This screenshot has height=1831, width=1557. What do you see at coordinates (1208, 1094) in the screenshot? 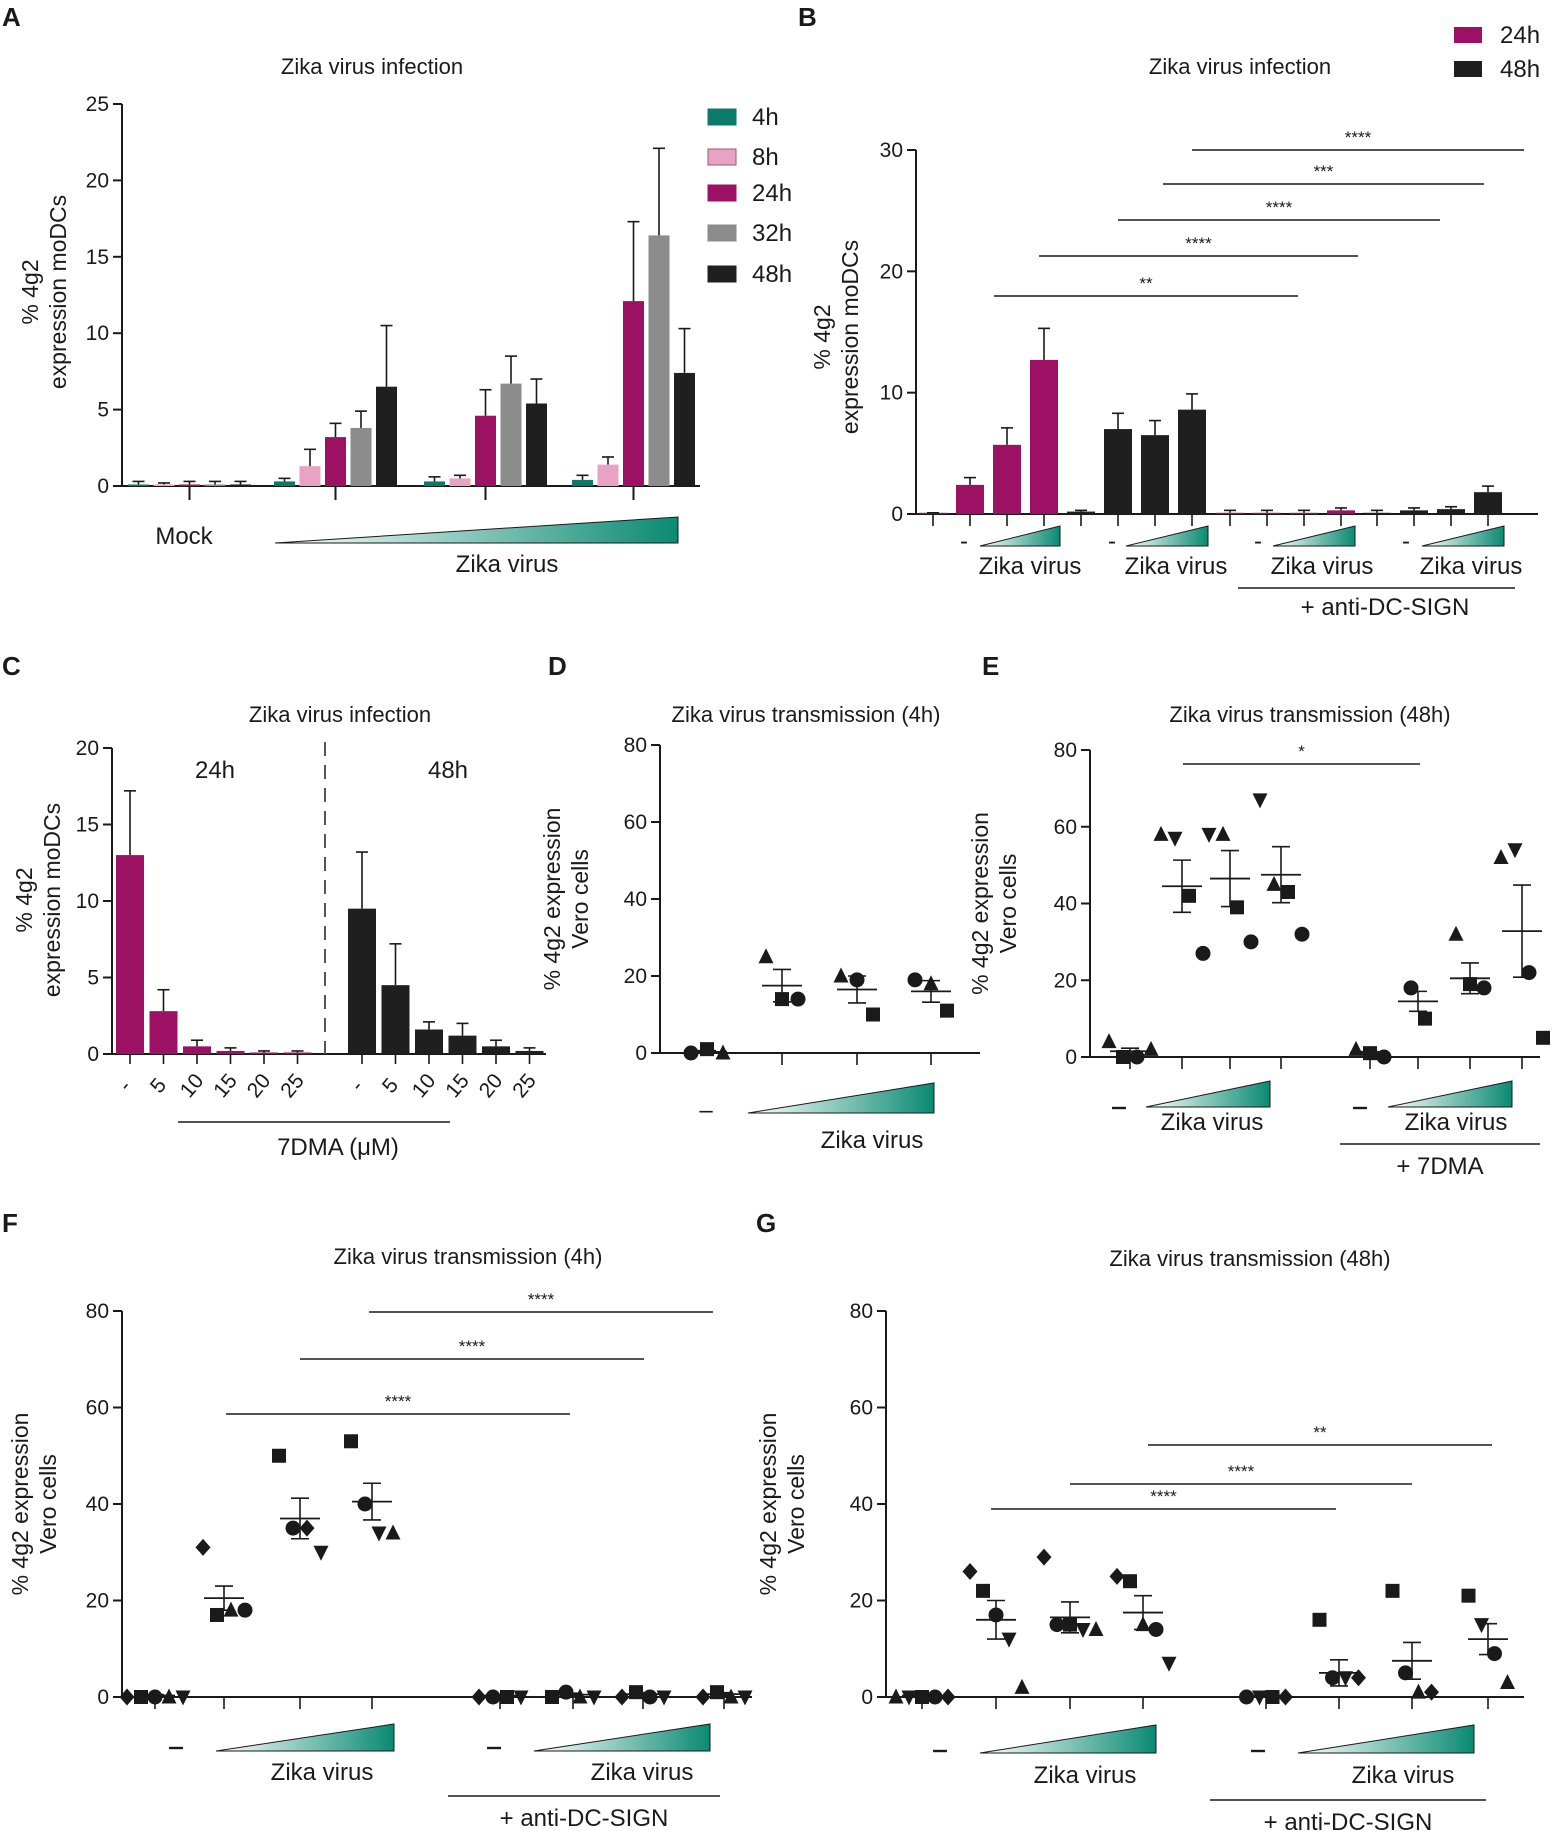
I see `panel-e-zika-dose-wedge` at bounding box center [1208, 1094].